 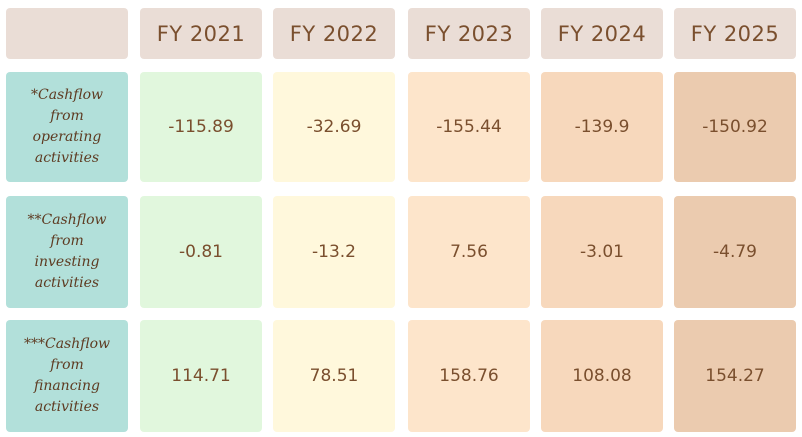 I want to click on table-cell: -32.69, so click(x=334, y=127).